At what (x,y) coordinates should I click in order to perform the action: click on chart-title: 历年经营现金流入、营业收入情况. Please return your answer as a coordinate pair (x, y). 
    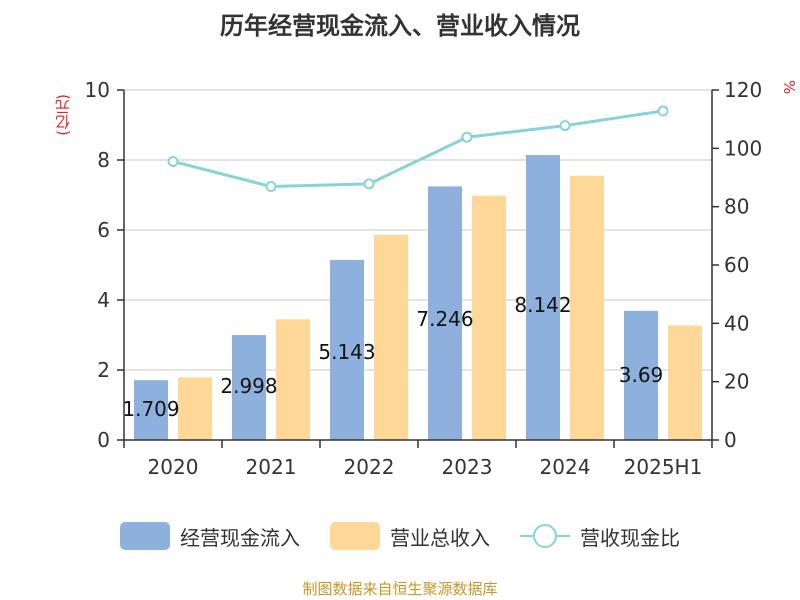
    Looking at the image, I should click on (400, 26).